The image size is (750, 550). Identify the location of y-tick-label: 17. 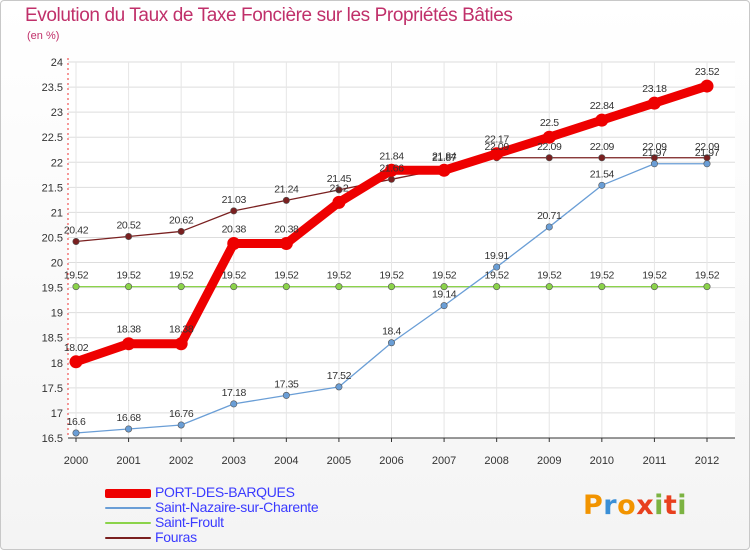
(57, 414).